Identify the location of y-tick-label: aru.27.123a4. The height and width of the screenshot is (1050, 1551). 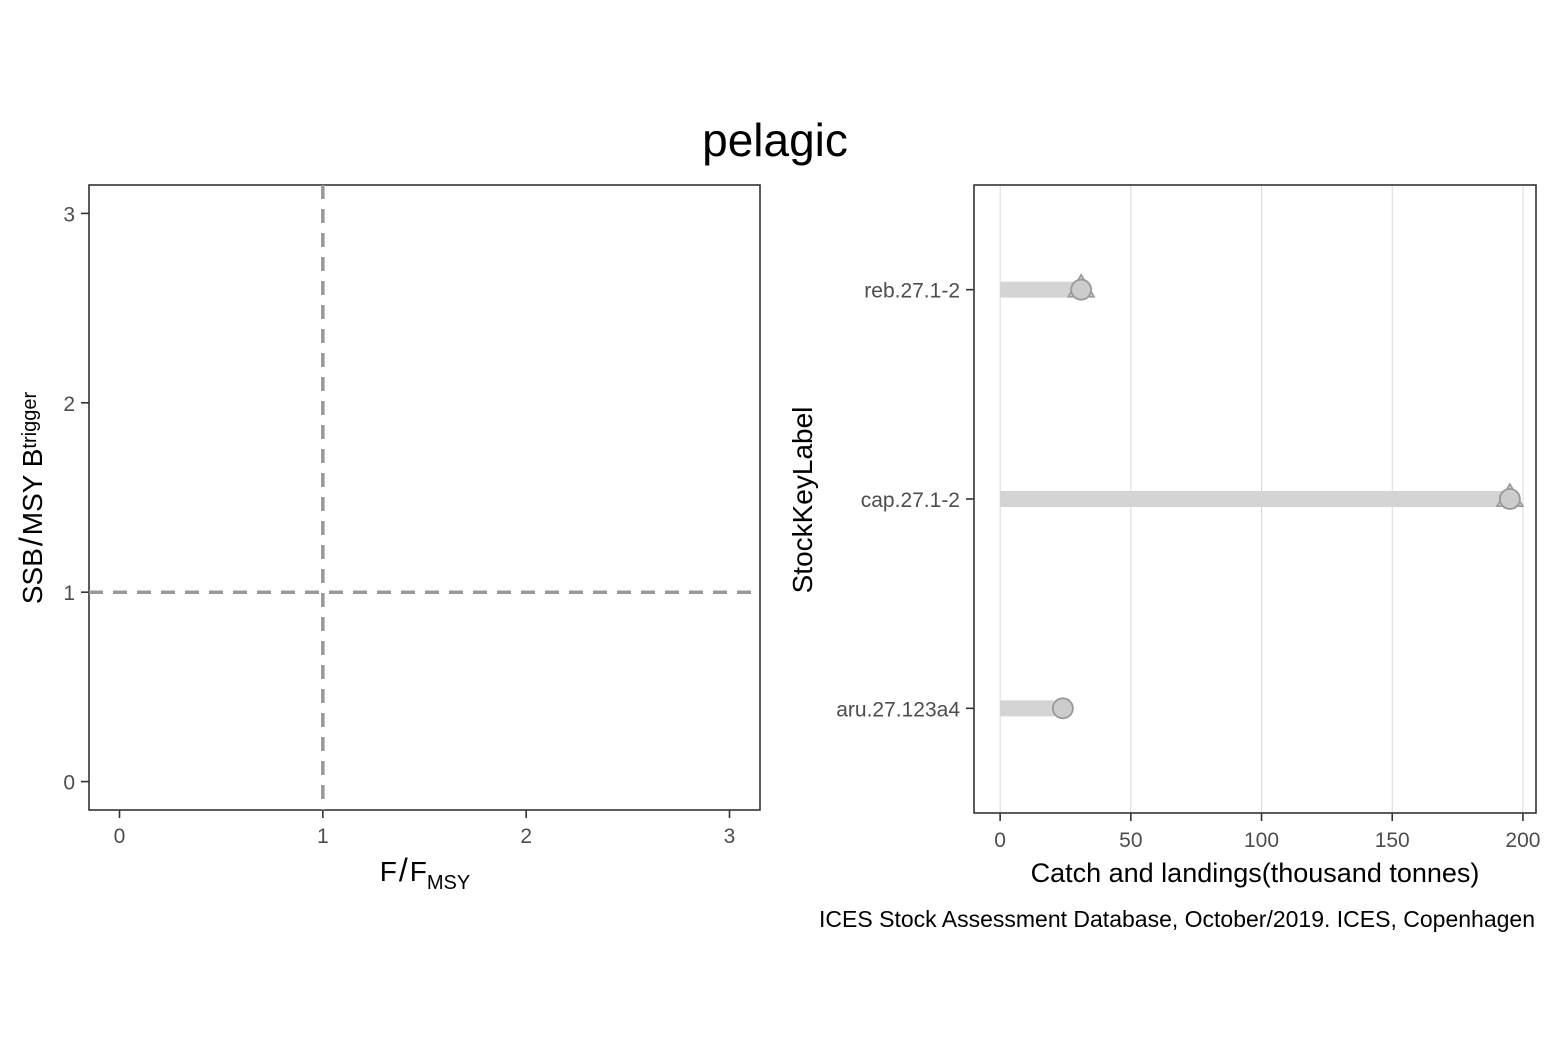
(898, 709).